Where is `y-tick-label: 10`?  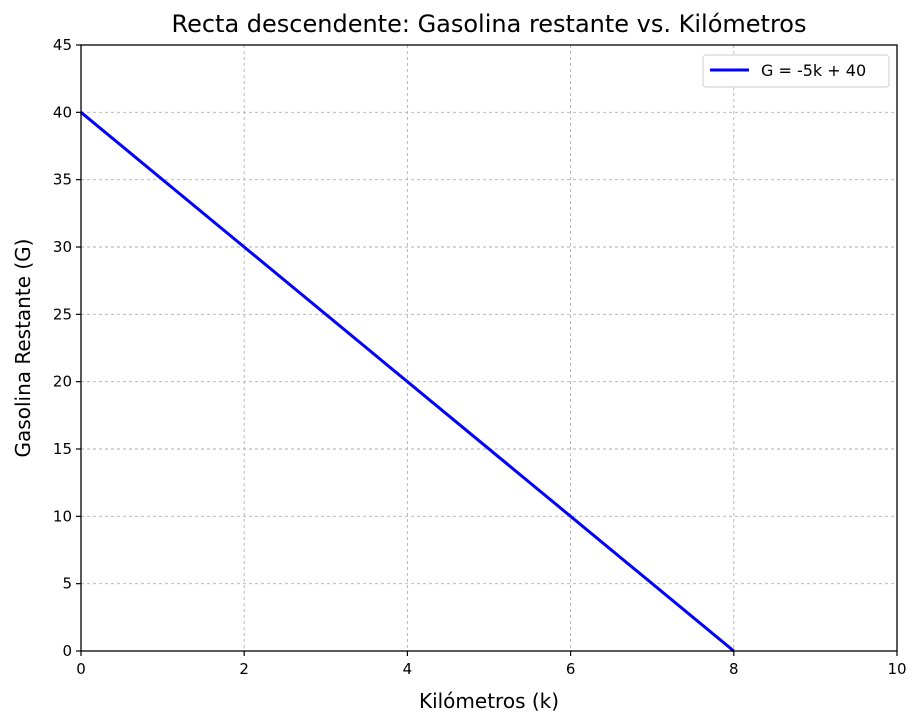 y-tick-label: 10 is located at coordinates (62, 516).